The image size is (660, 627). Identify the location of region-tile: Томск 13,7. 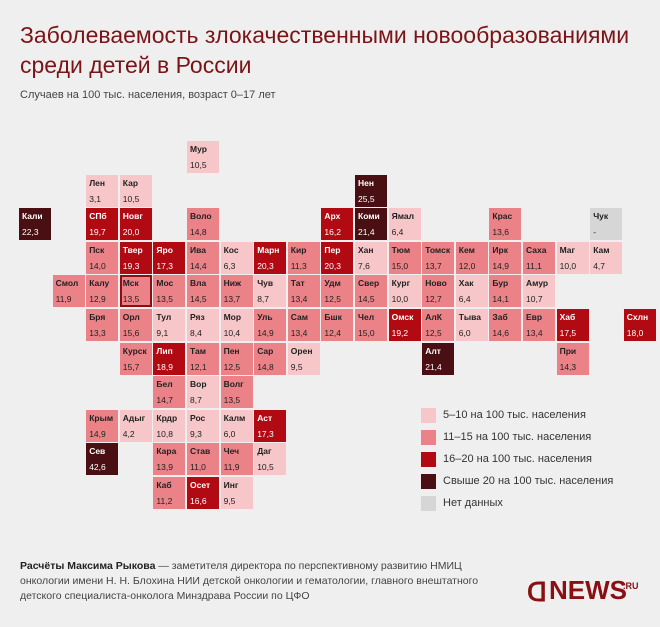
(438, 257).